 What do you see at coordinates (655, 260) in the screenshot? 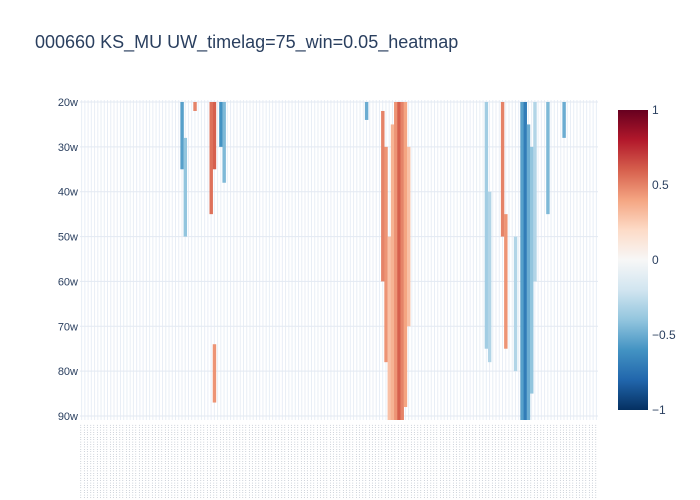
I see `colorbar-tick-label: 0` at bounding box center [655, 260].